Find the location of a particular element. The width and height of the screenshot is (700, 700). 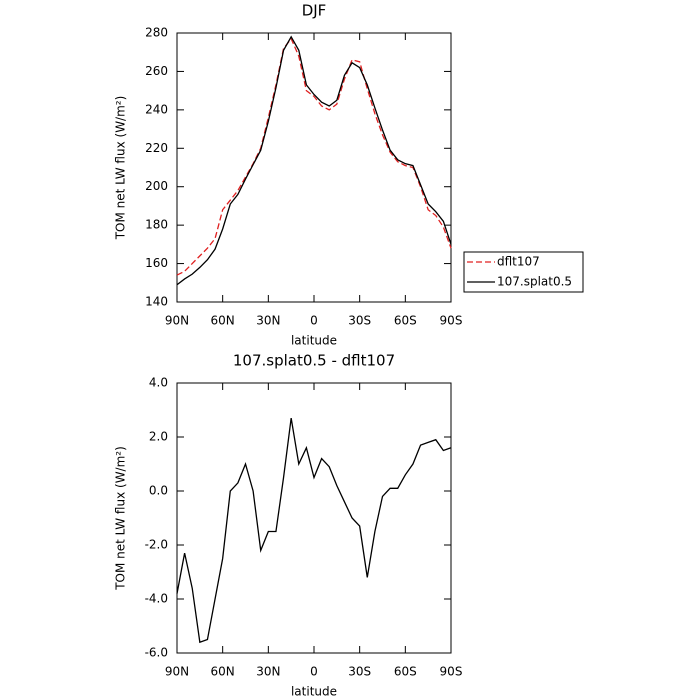

y-tick-label: 160 is located at coordinates (156, 263).